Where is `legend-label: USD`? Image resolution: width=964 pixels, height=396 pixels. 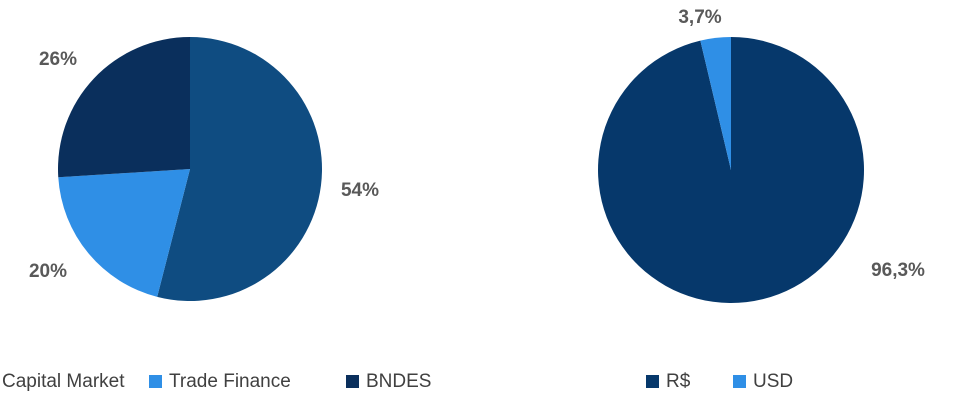
legend-label: USD is located at coordinates (773, 381).